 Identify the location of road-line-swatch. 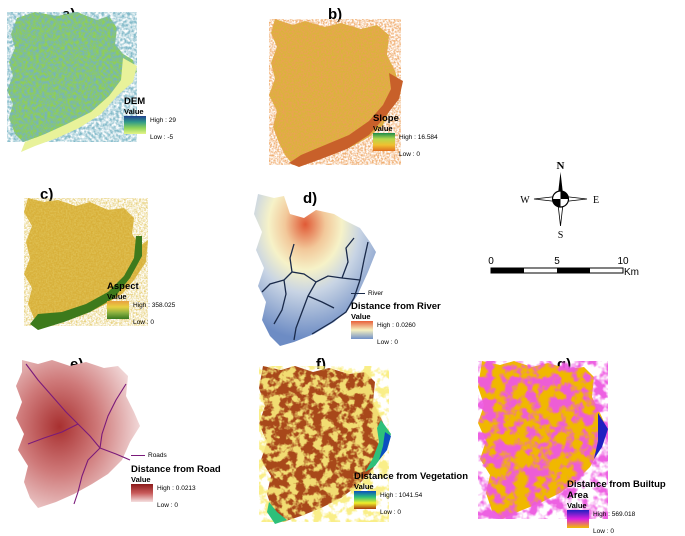
(138, 455).